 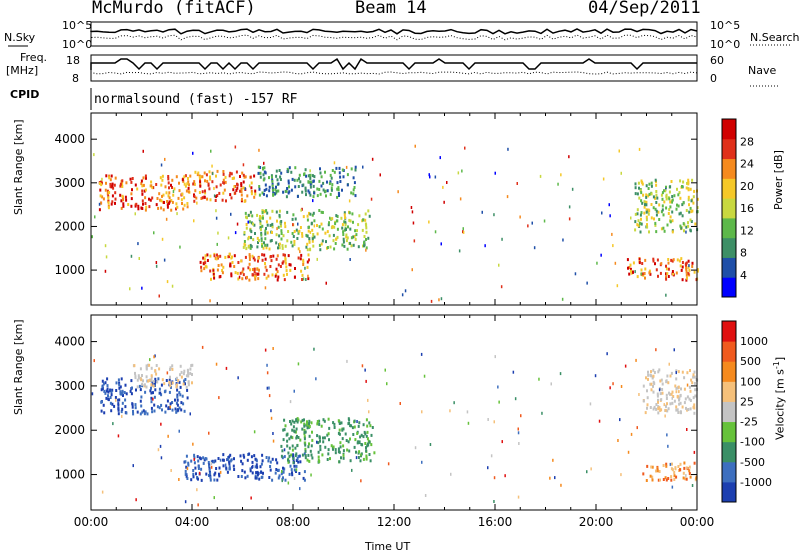 I want to click on colorbar-tick-label: 16, so click(x=747, y=208).